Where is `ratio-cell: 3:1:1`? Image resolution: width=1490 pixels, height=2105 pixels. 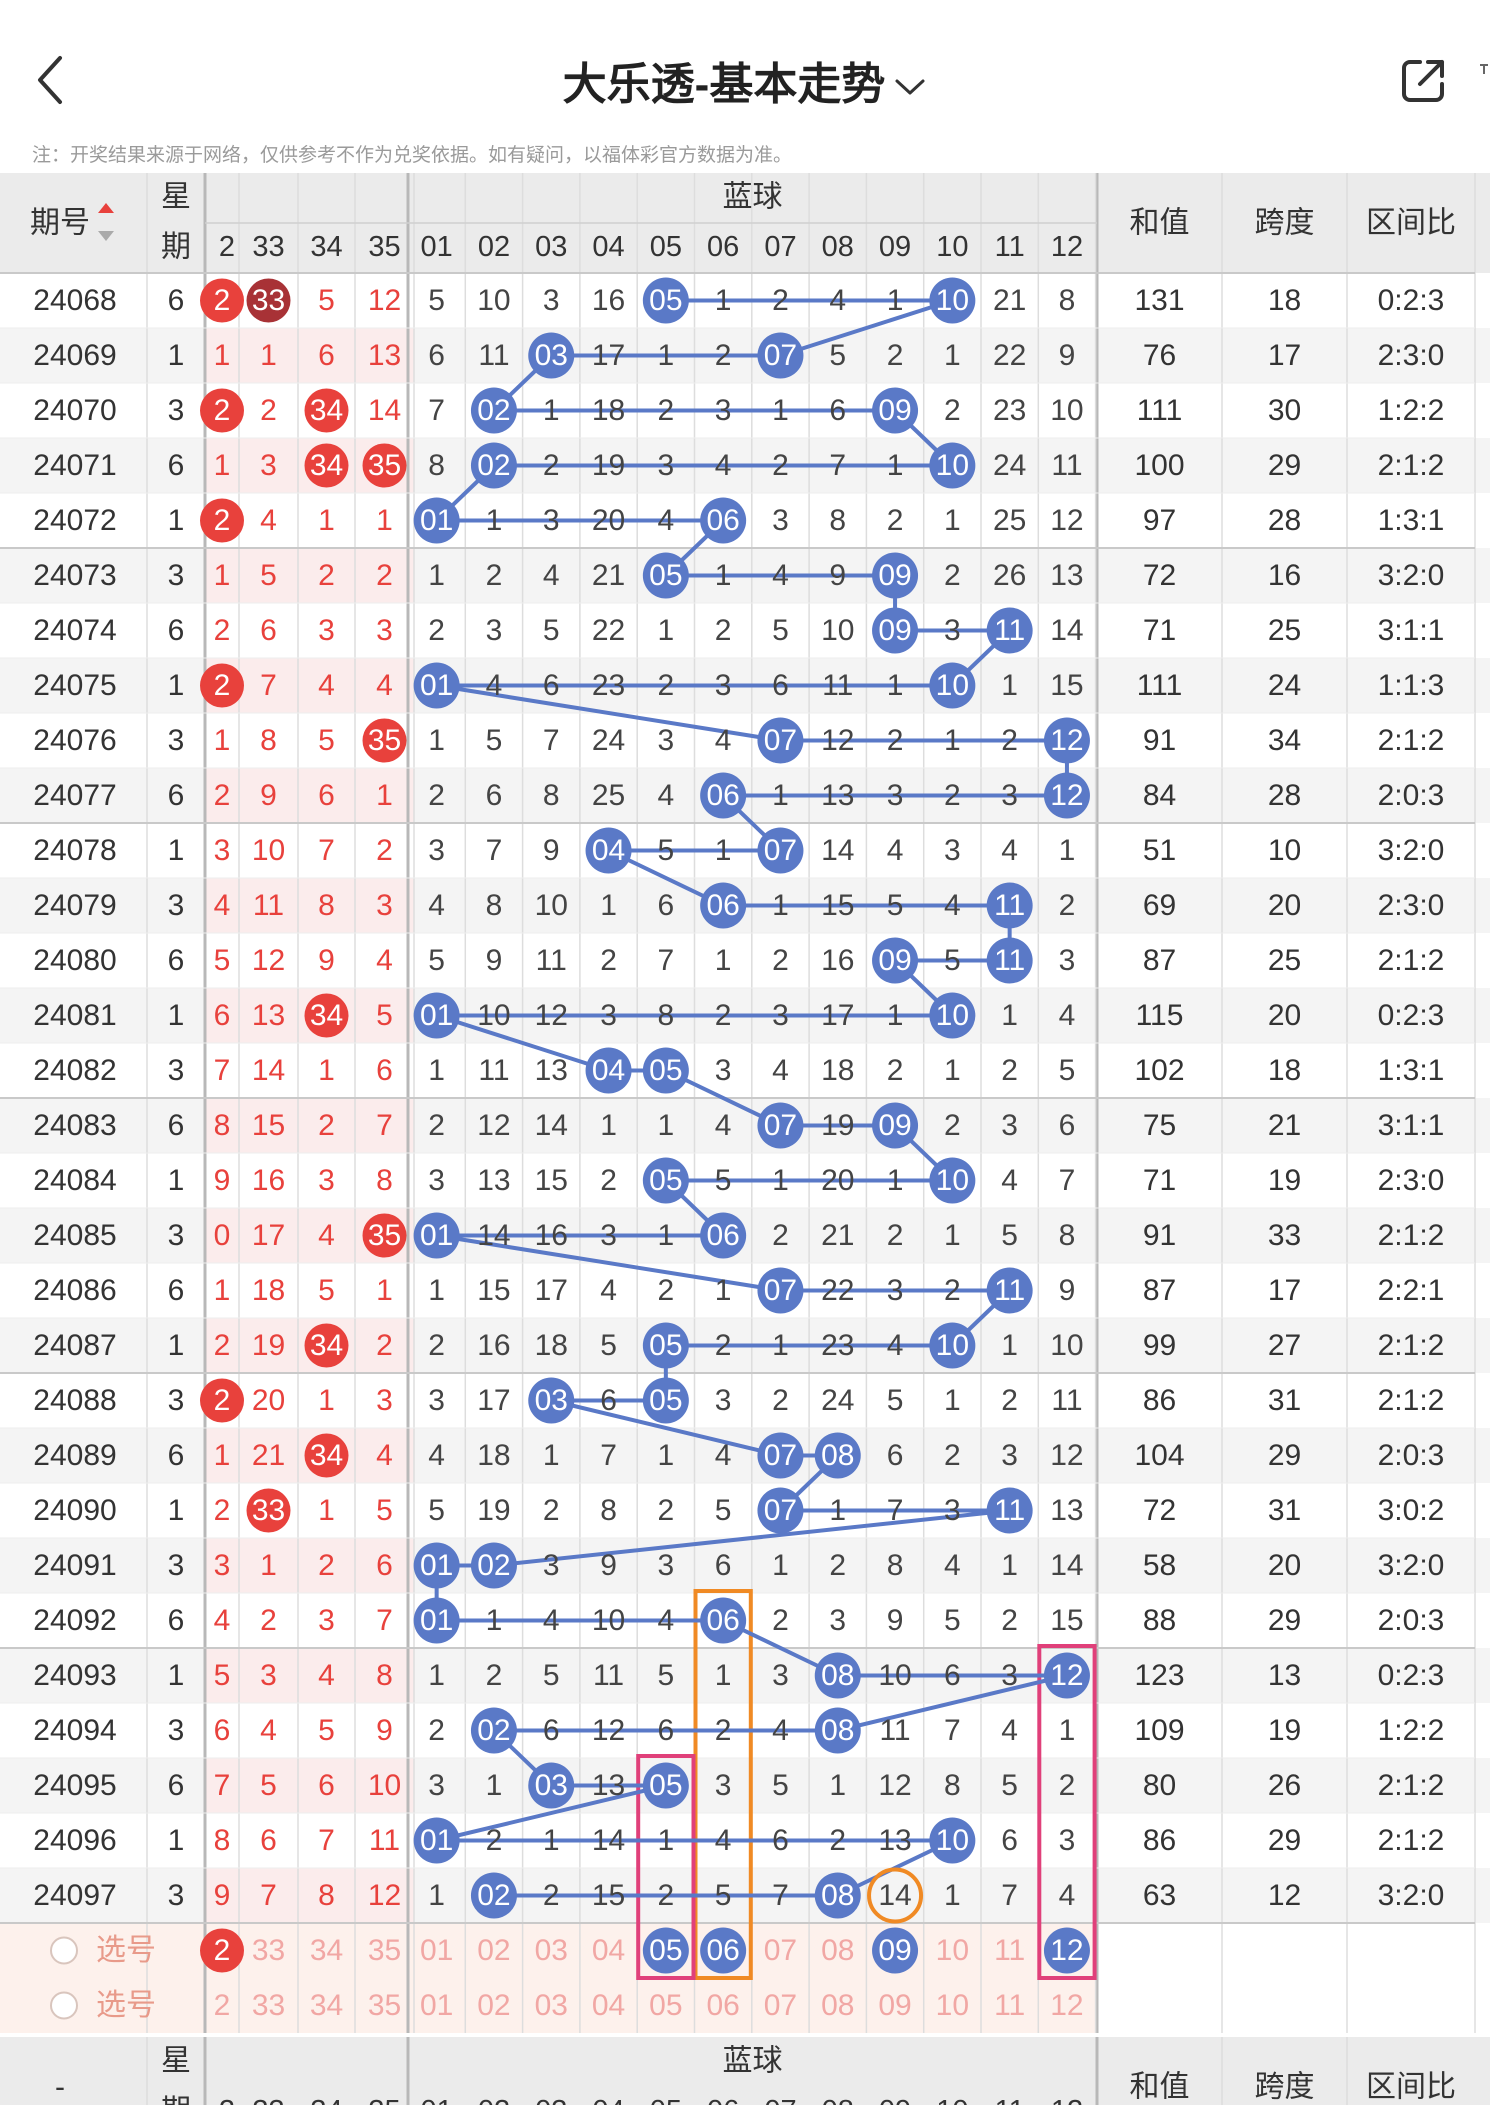 ratio-cell: 3:1:1 is located at coordinates (1411, 630).